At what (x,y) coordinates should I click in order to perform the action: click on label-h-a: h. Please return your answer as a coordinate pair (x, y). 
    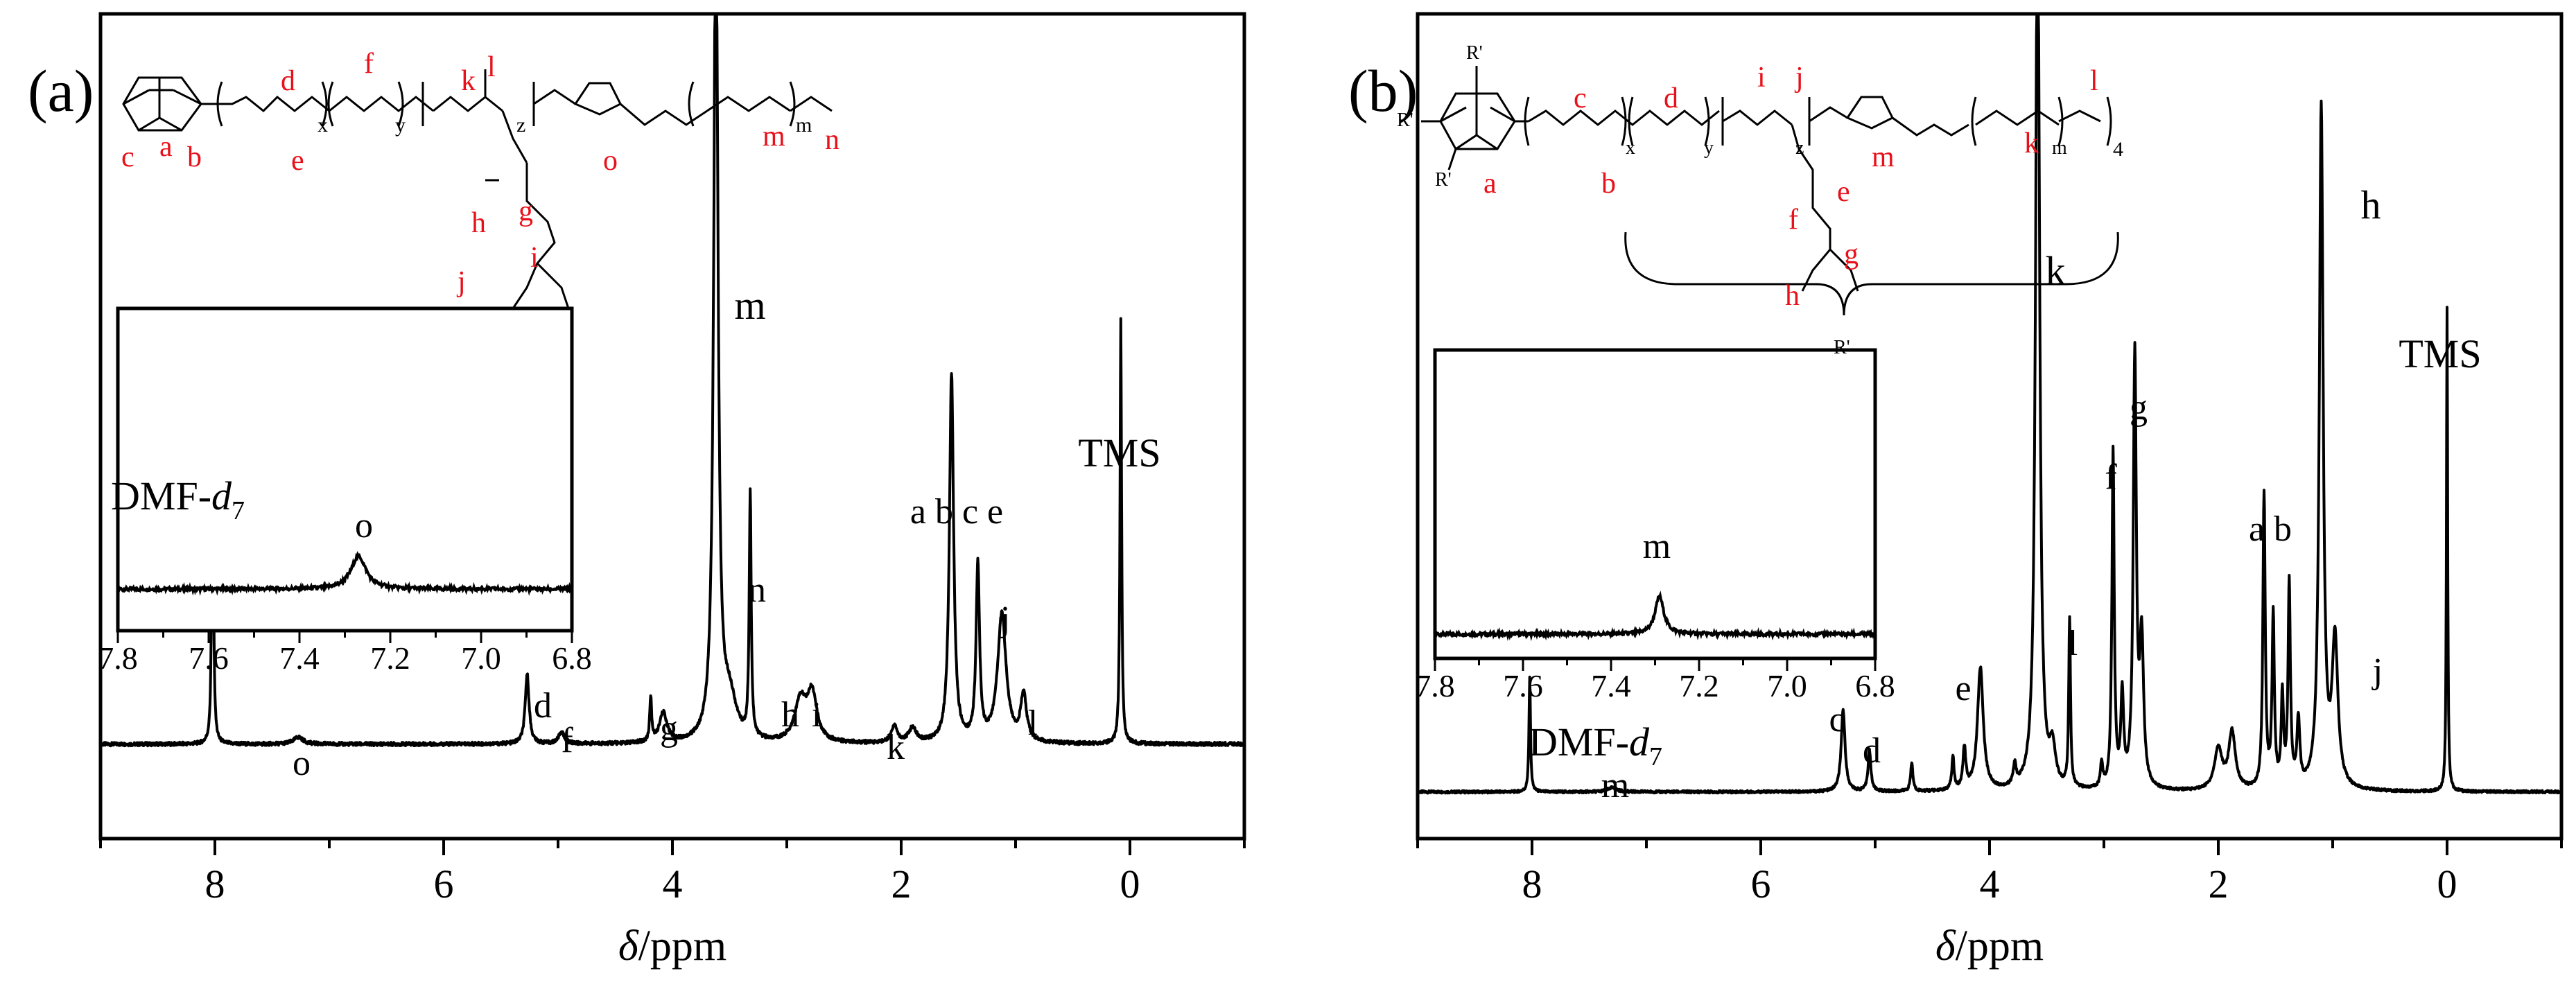
    Looking at the image, I should click on (790, 715).